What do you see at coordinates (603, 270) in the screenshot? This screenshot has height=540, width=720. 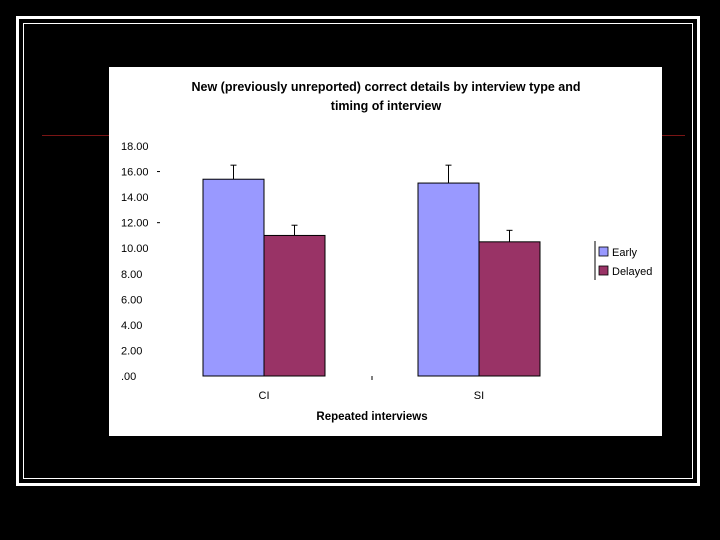 I see `legend-swatch-delayed` at bounding box center [603, 270].